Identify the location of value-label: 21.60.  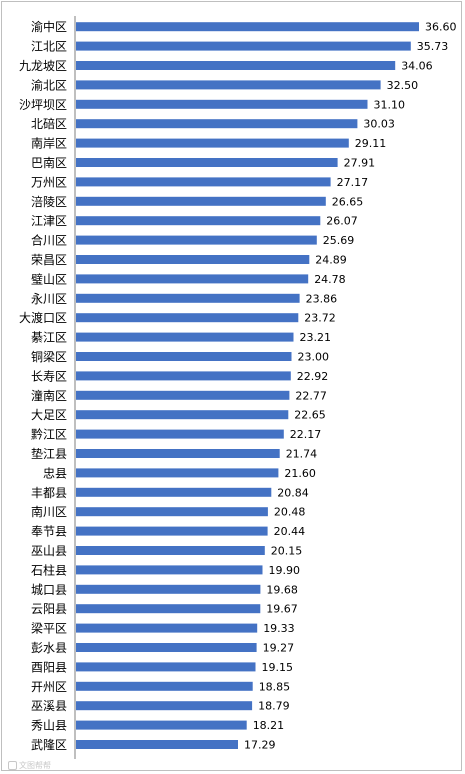
(300, 473).